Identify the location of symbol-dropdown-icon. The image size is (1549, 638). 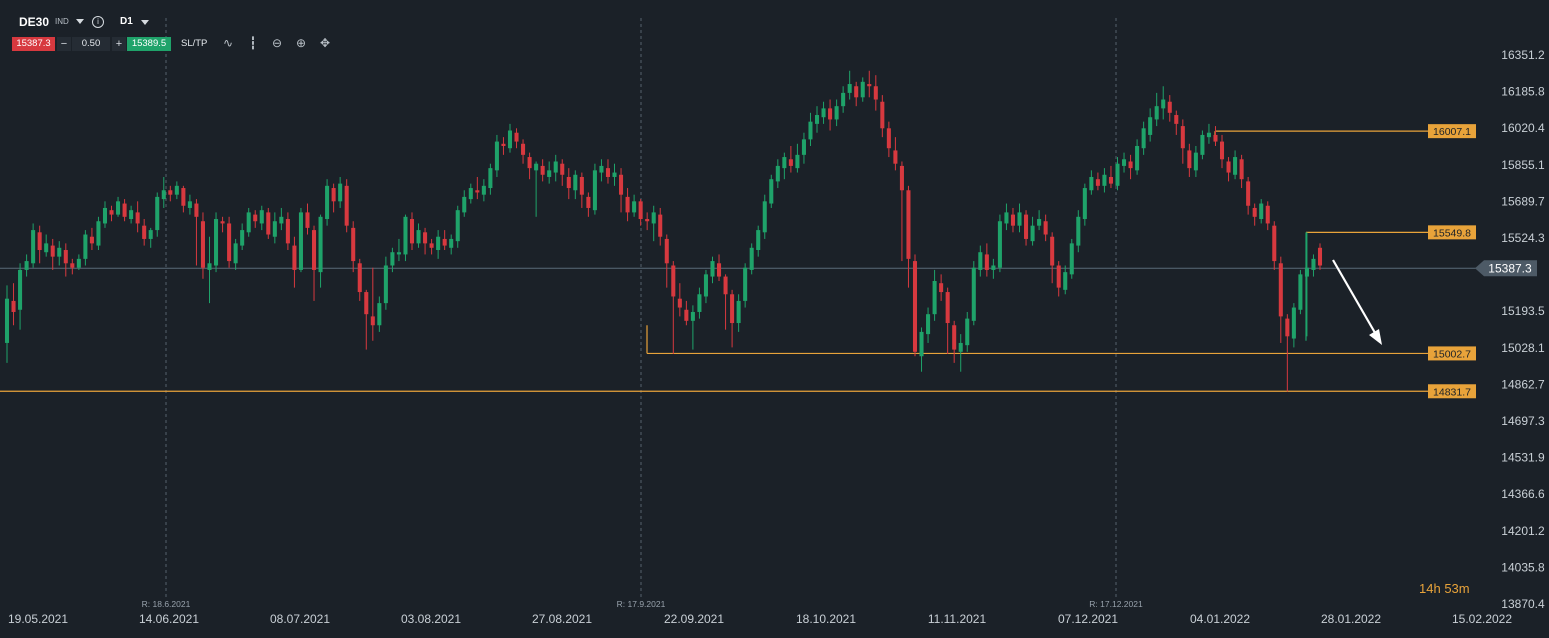
(80, 21).